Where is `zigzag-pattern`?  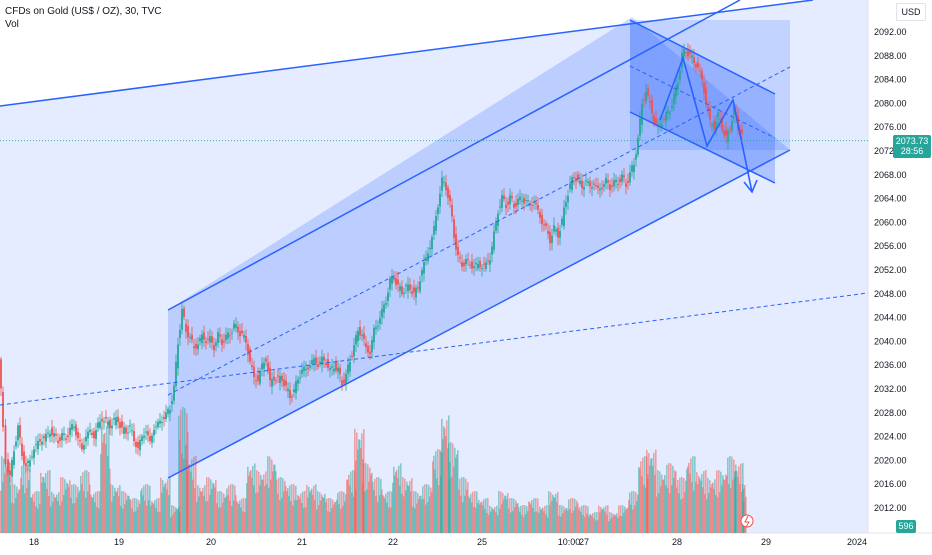
zigzag-pattern is located at coordinates (706, 124).